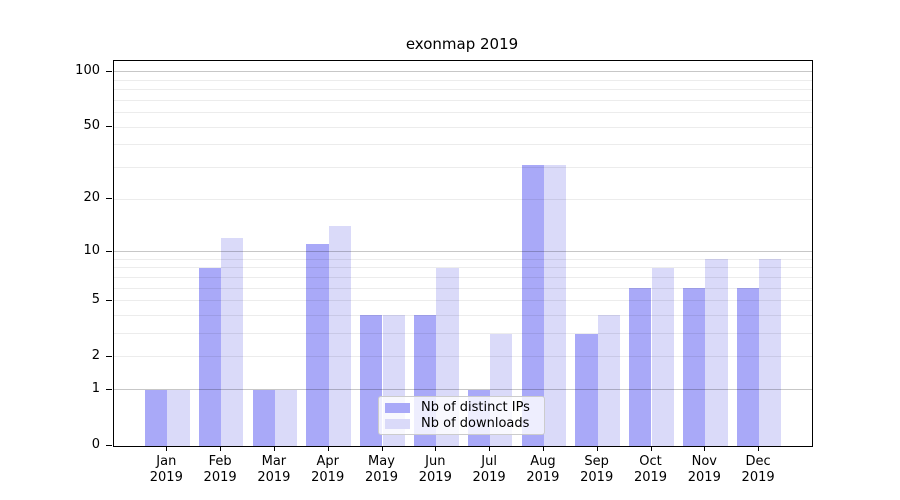 This screenshot has height=500, width=900. What do you see at coordinates (640, 367) in the screenshot?
I see `bar-ips-oct` at bounding box center [640, 367].